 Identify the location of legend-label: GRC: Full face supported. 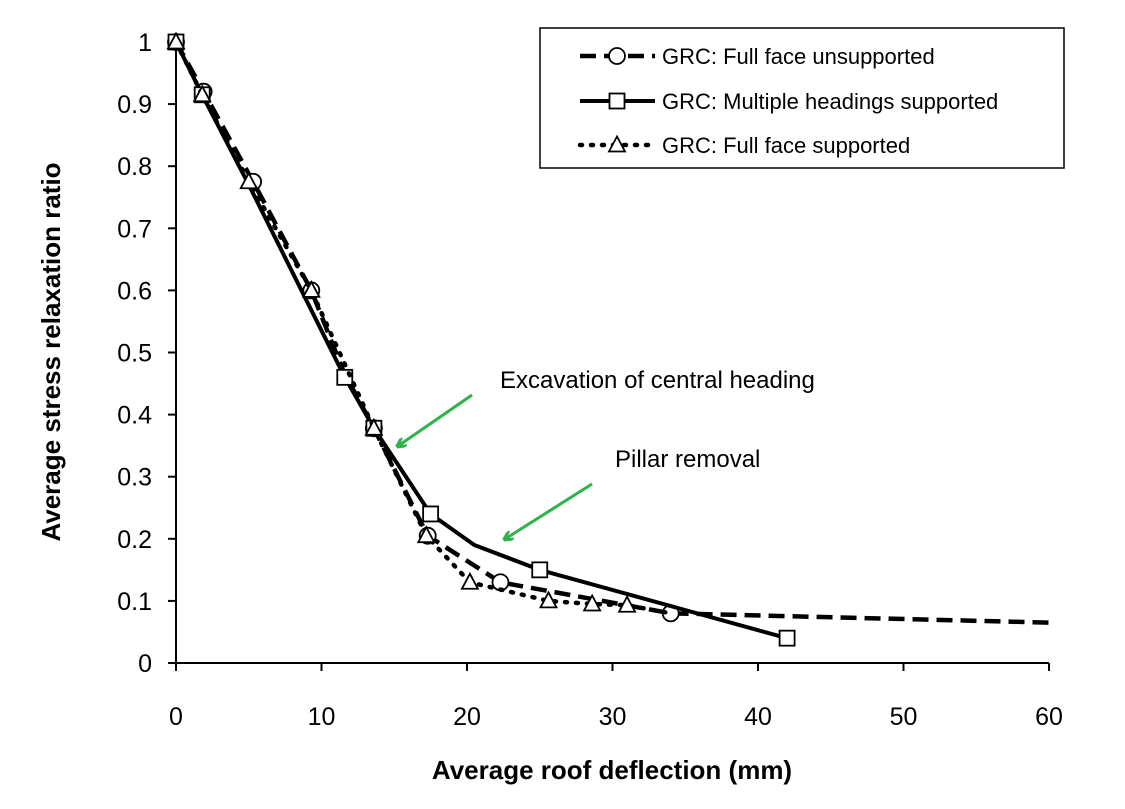
(786, 145).